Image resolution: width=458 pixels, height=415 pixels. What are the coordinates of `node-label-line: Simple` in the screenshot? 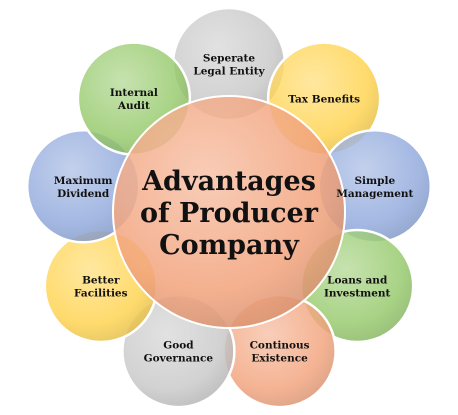 It's located at (374, 181).